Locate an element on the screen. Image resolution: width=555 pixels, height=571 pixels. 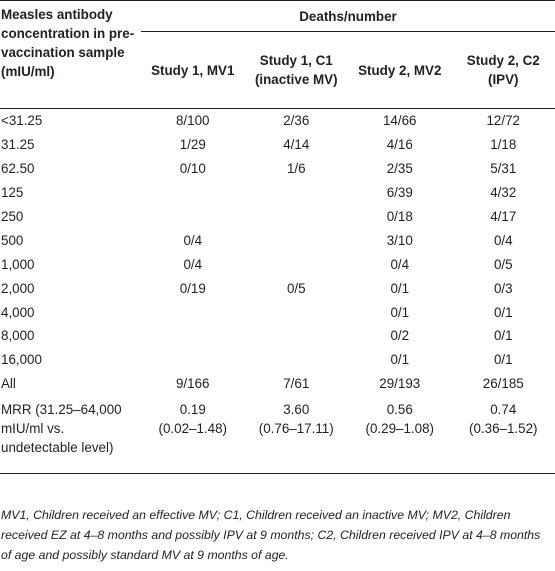
table-cell: 0/10 is located at coordinates (192, 169).